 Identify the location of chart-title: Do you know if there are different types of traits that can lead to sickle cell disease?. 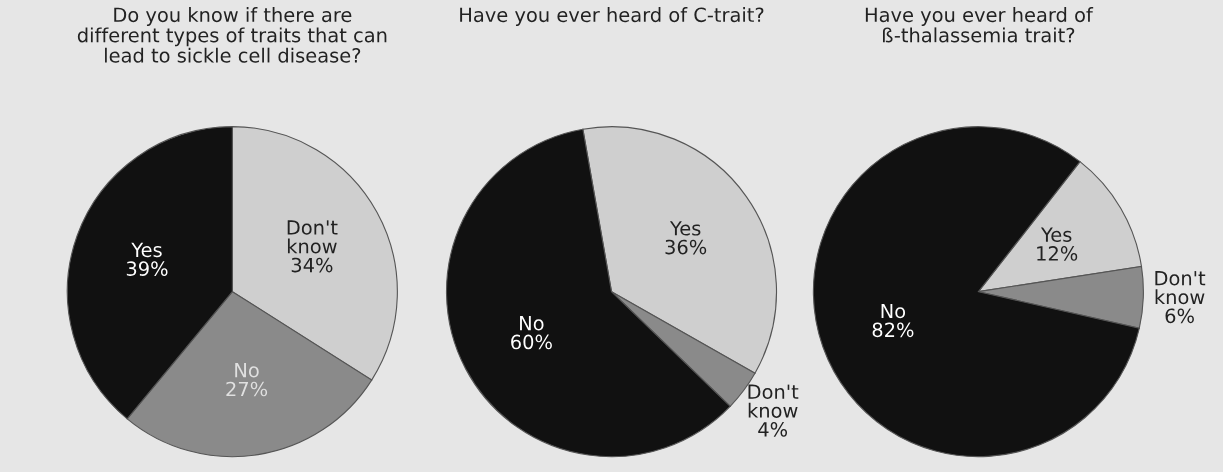
(232, 35).